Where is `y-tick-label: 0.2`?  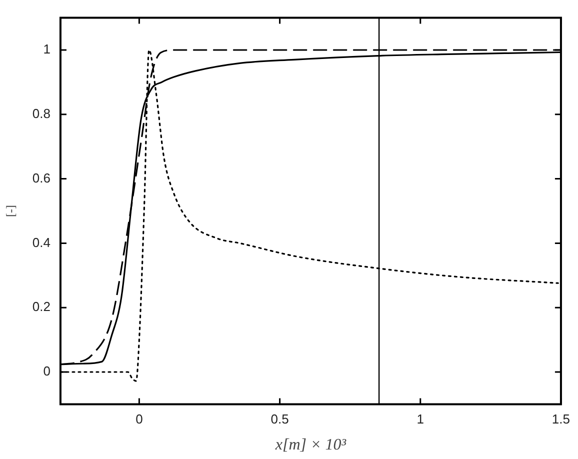 y-tick-label: 0.2 is located at coordinates (41, 306).